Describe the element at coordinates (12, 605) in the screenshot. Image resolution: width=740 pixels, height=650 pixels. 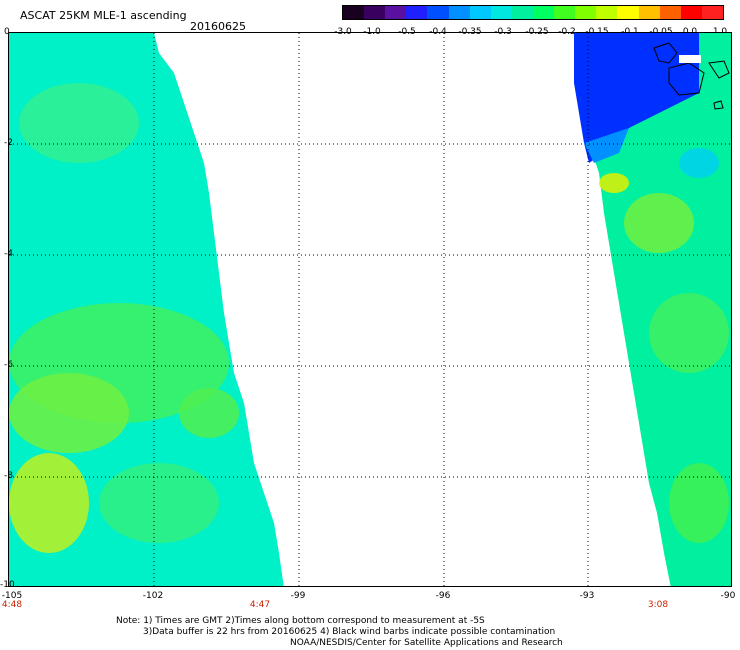
I see `time-label-left: 4:48` at that location.